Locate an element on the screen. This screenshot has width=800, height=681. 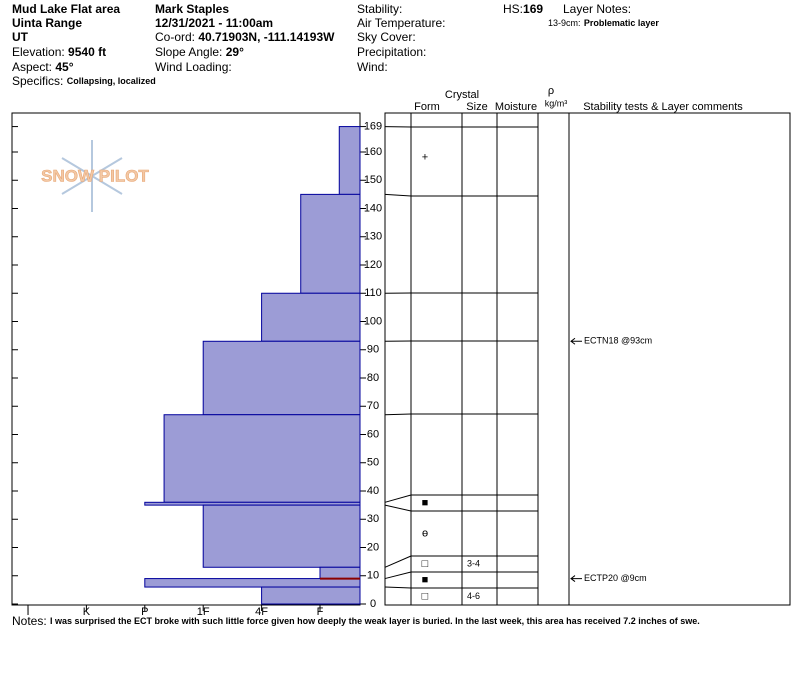
y-tick-label: 80 is located at coordinates (373, 378).